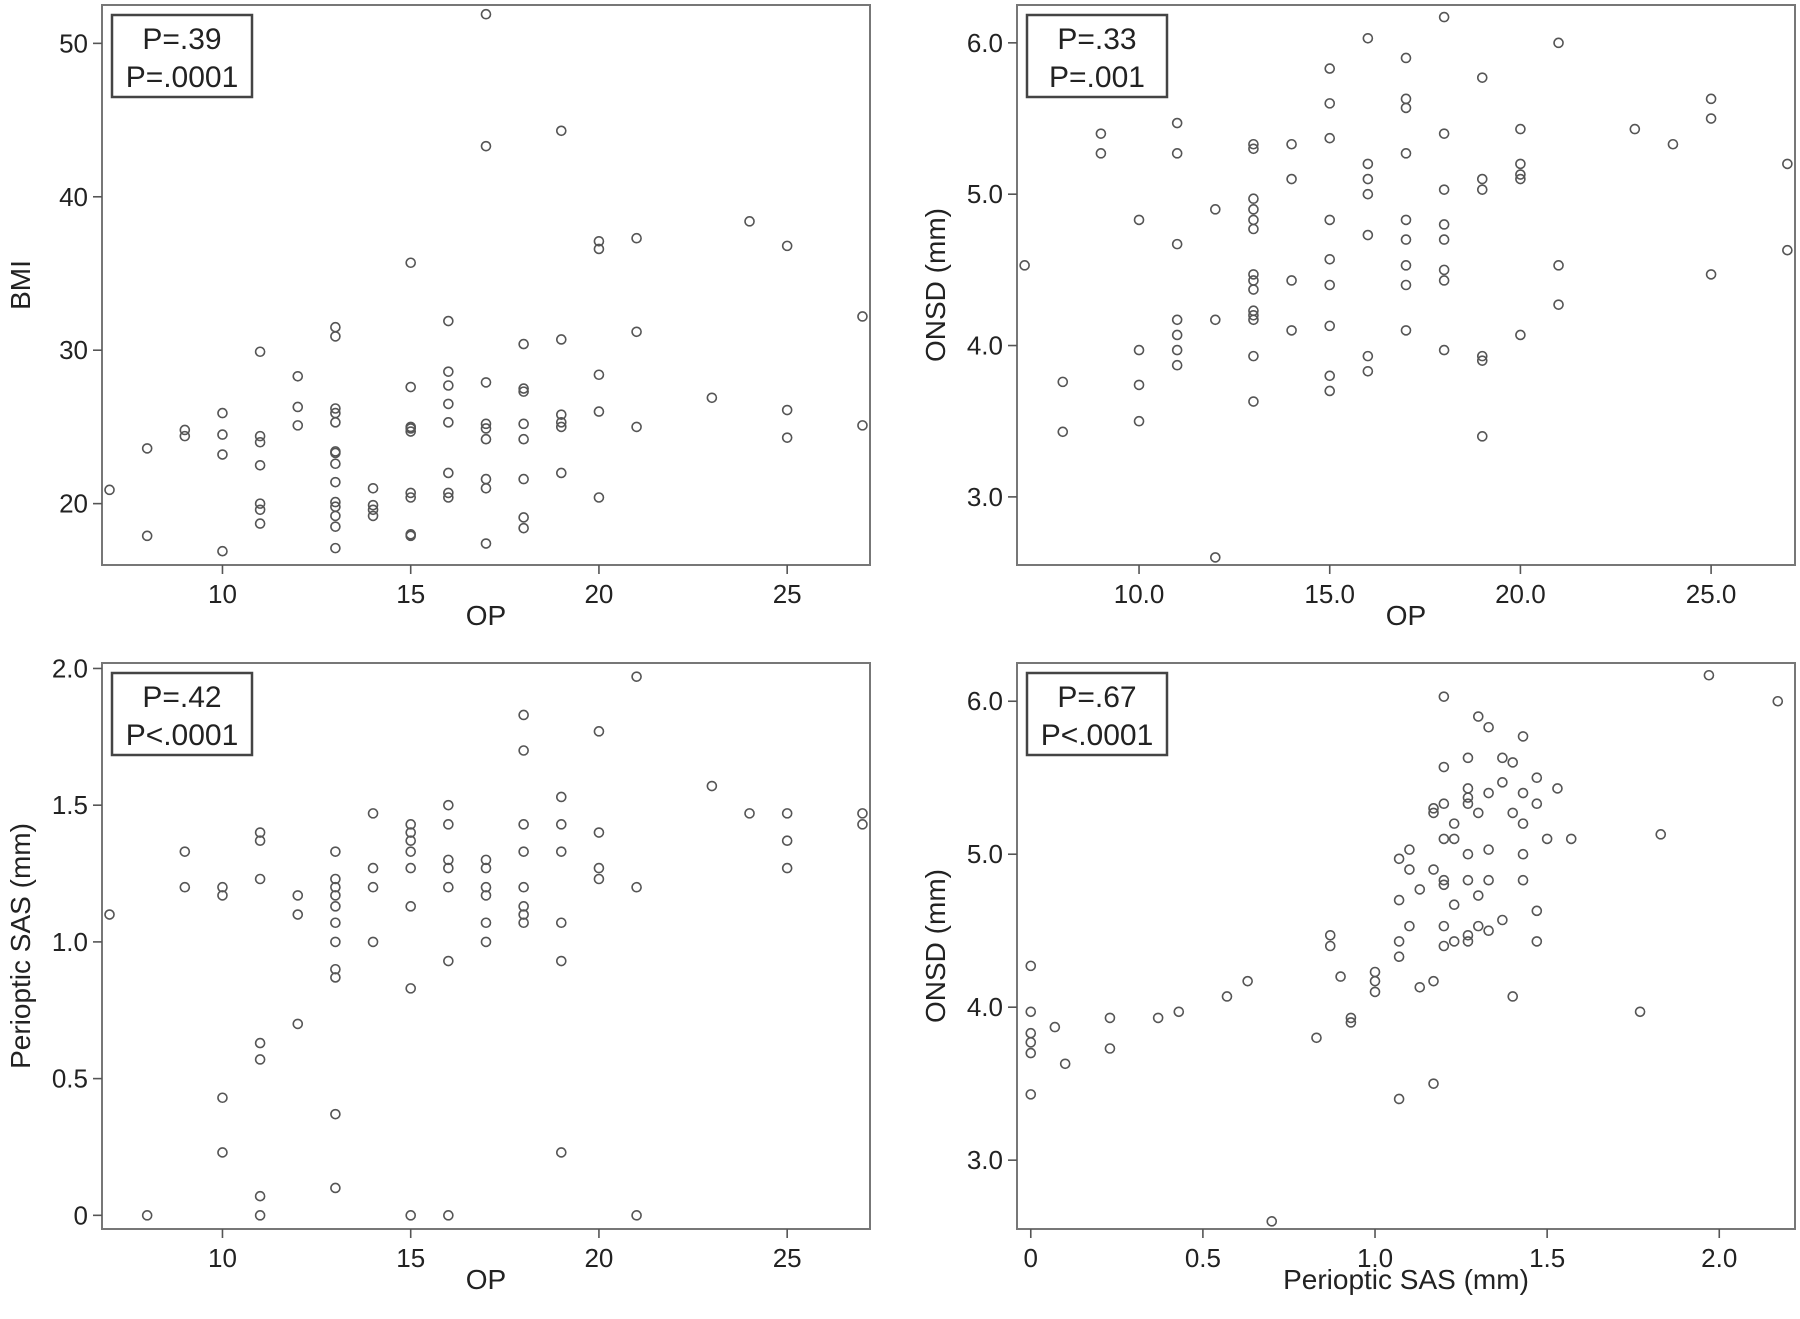 This screenshot has width=1800, height=1319. Describe the element at coordinates (1097, 735) in the screenshot. I see `p-value-line-2: P<.0001` at that location.